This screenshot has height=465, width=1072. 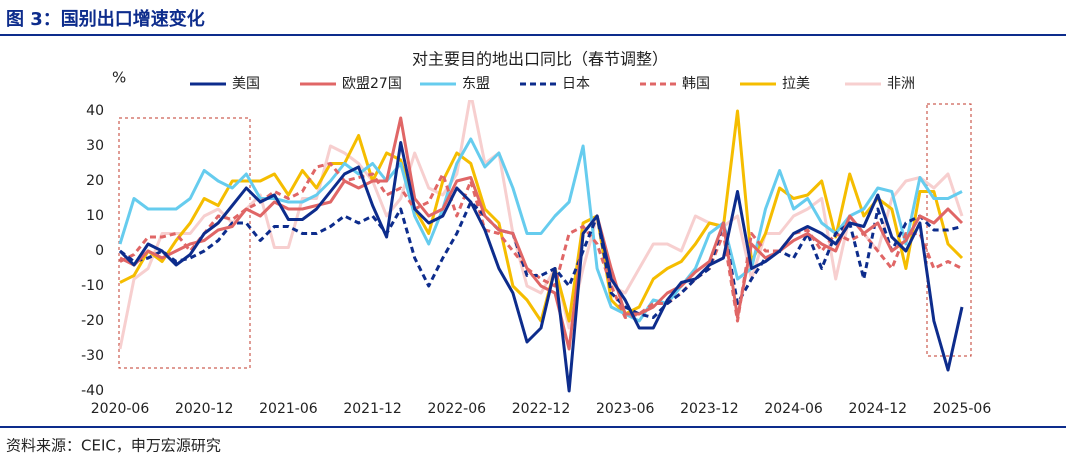 What do you see at coordinates (476, 84) in the screenshot?
I see `legend-label: 东盟` at bounding box center [476, 84].